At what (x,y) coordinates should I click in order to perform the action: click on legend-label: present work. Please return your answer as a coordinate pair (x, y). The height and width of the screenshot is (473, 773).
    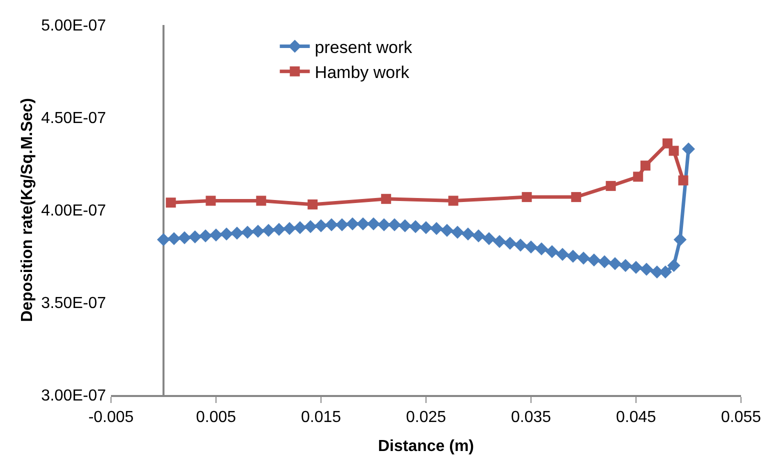
    Looking at the image, I should click on (363, 47).